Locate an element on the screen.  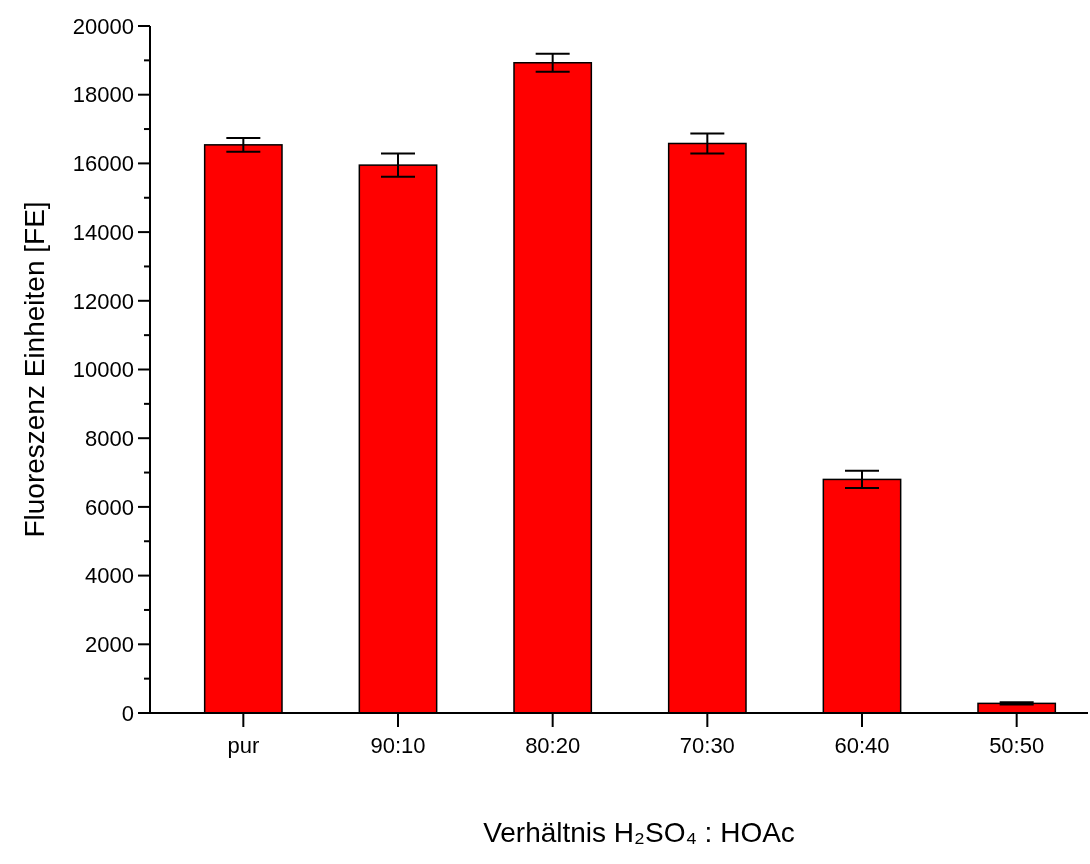
y-tick-label: 8000 is located at coordinates (109, 438).